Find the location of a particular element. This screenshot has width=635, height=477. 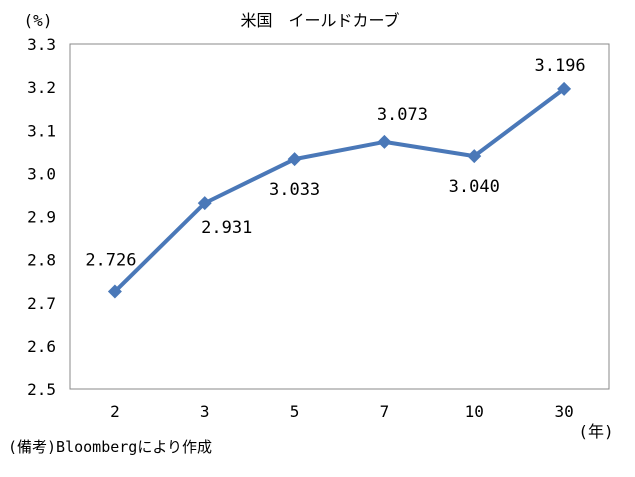

x-axis-unit-label: (年) is located at coordinates (595, 431).